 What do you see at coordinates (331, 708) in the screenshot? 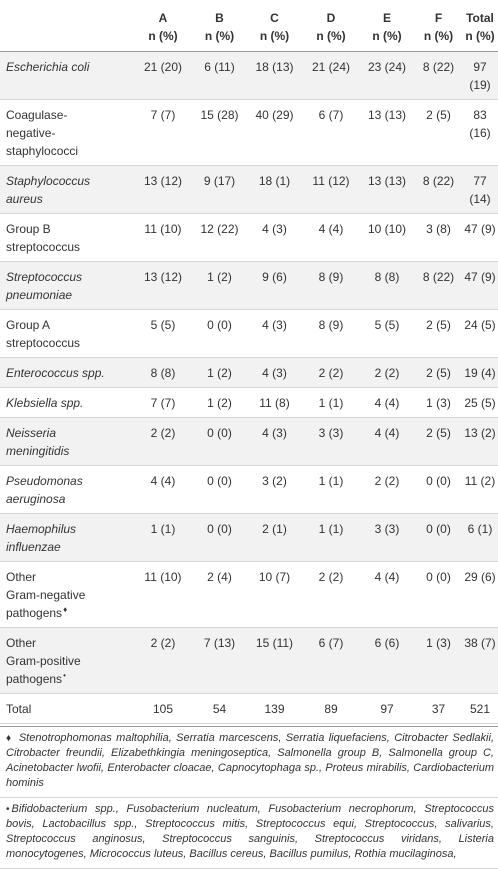
I see `count-cell: 89` at bounding box center [331, 708].